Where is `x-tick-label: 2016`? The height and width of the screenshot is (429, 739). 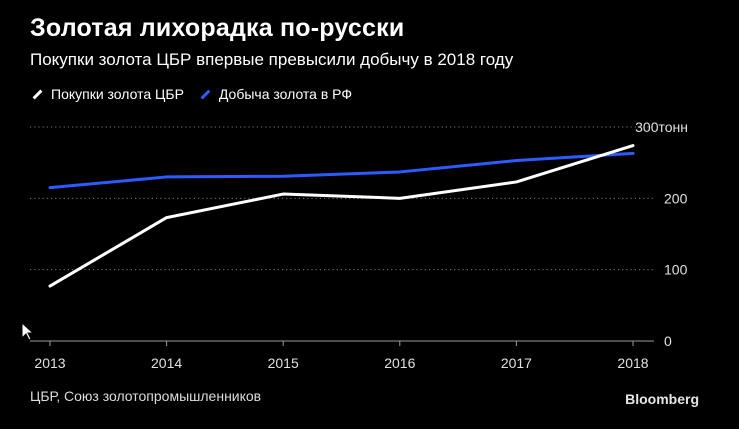 x-tick-label: 2016 is located at coordinates (399, 363).